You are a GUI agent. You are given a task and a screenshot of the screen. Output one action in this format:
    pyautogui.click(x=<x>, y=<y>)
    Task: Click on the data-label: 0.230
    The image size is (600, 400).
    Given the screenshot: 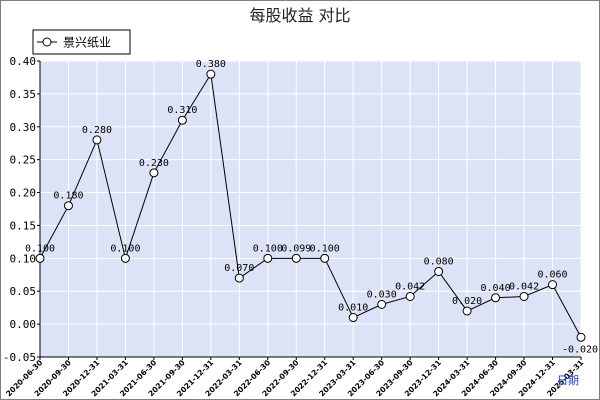 What is the action you would take?
    pyautogui.click(x=154, y=163)
    